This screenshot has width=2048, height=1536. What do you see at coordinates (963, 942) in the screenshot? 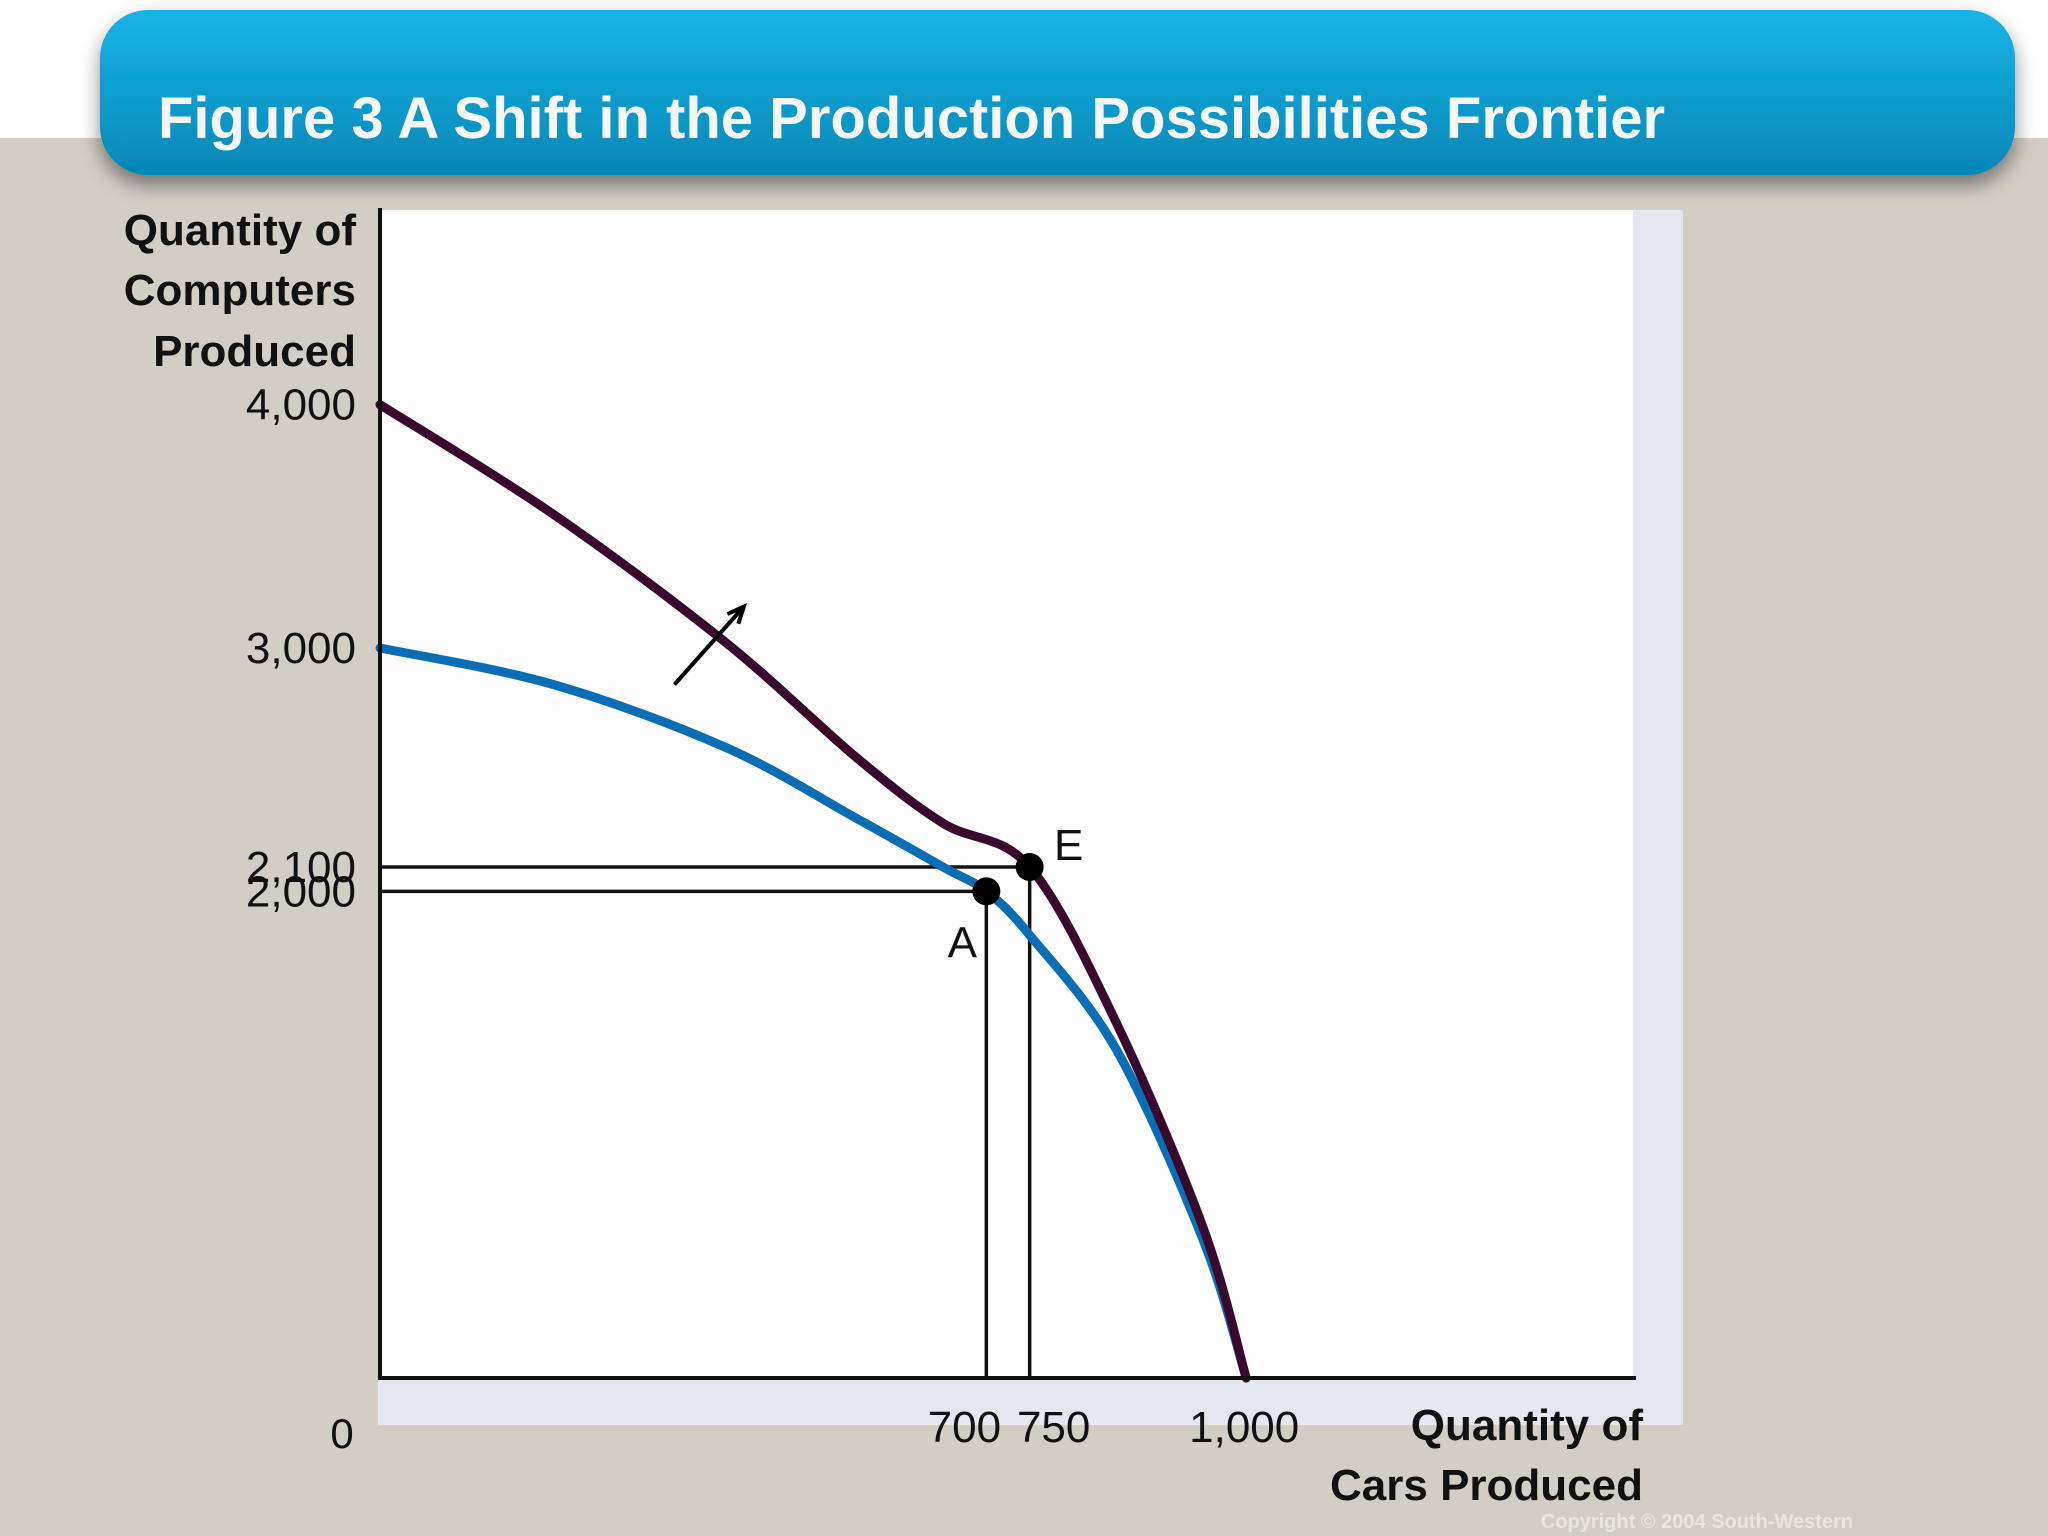
I see `point-a-label: A` at bounding box center [963, 942].